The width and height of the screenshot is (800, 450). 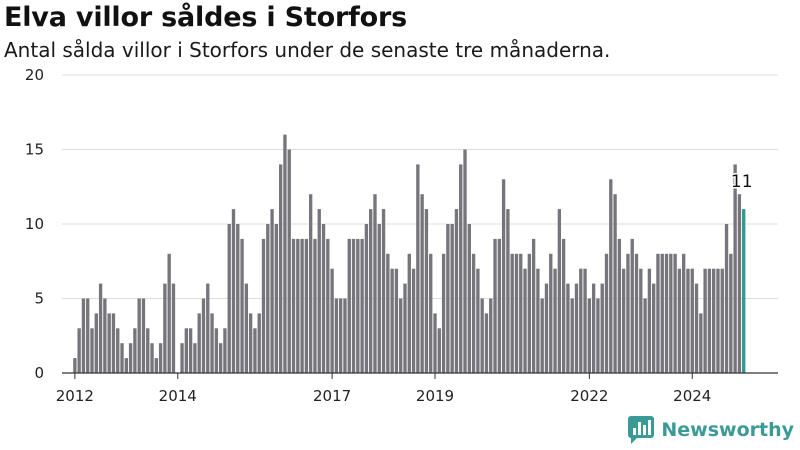 What do you see at coordinates (727, 430) in the screenshot?
I see `brand-name: Newsworthy` at bounding box center [727, 430].